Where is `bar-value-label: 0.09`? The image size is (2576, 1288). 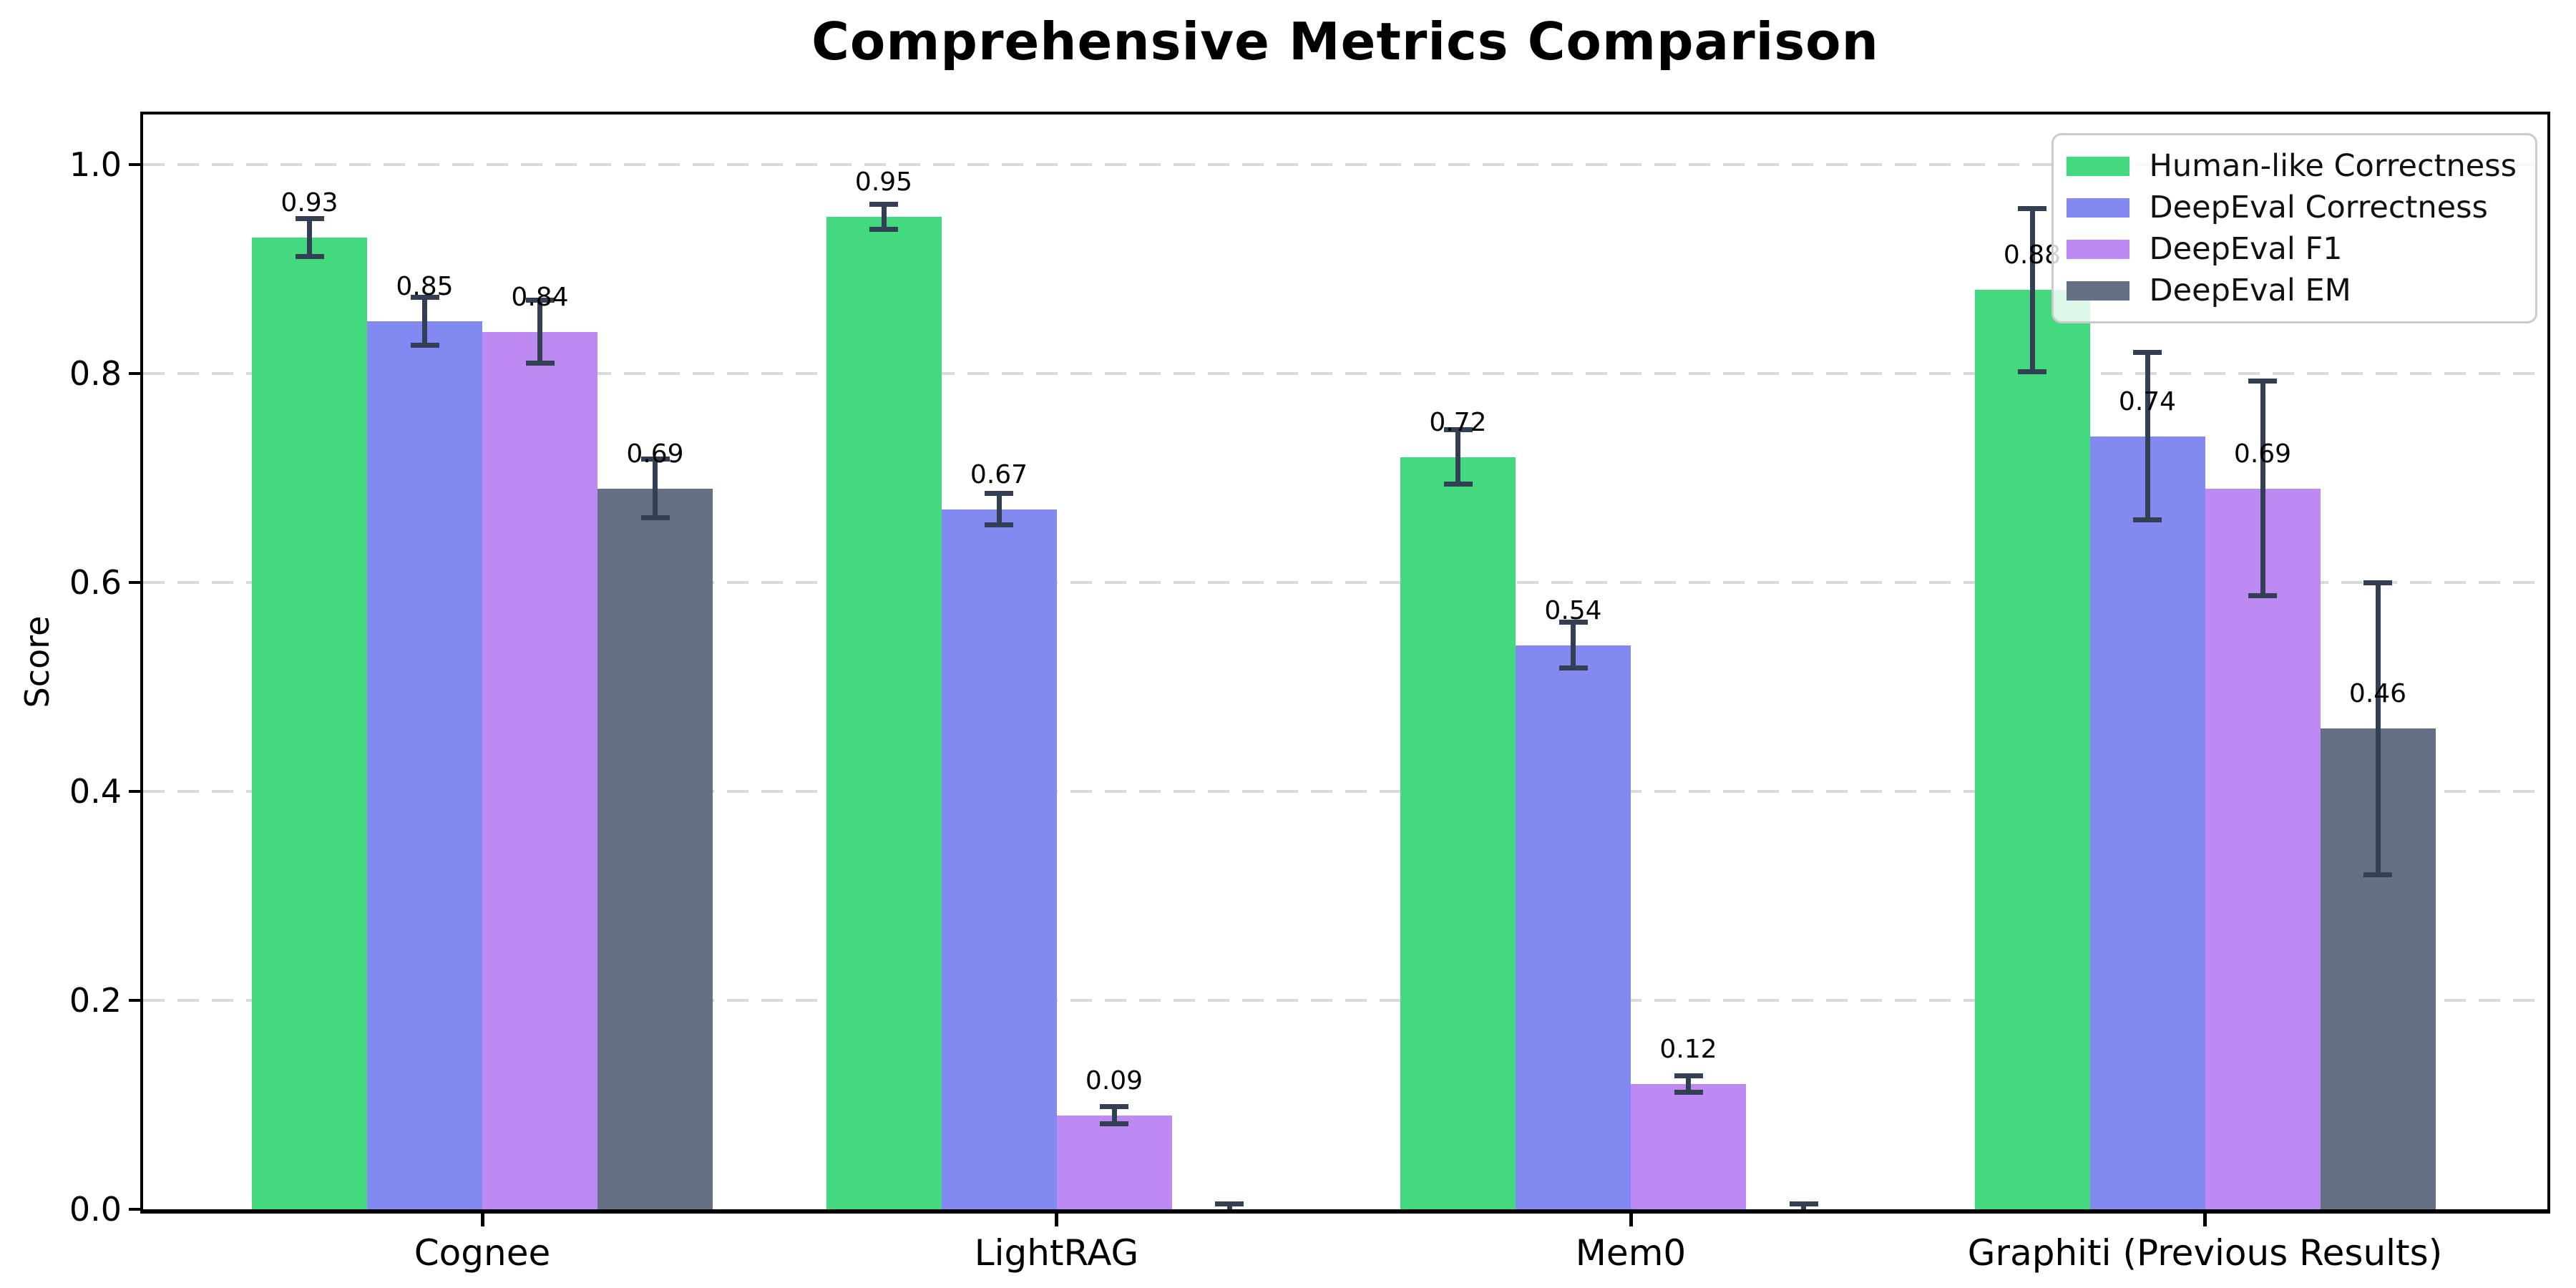
bar-value-label: 0.09 is located at coordinates (1114, 1080).